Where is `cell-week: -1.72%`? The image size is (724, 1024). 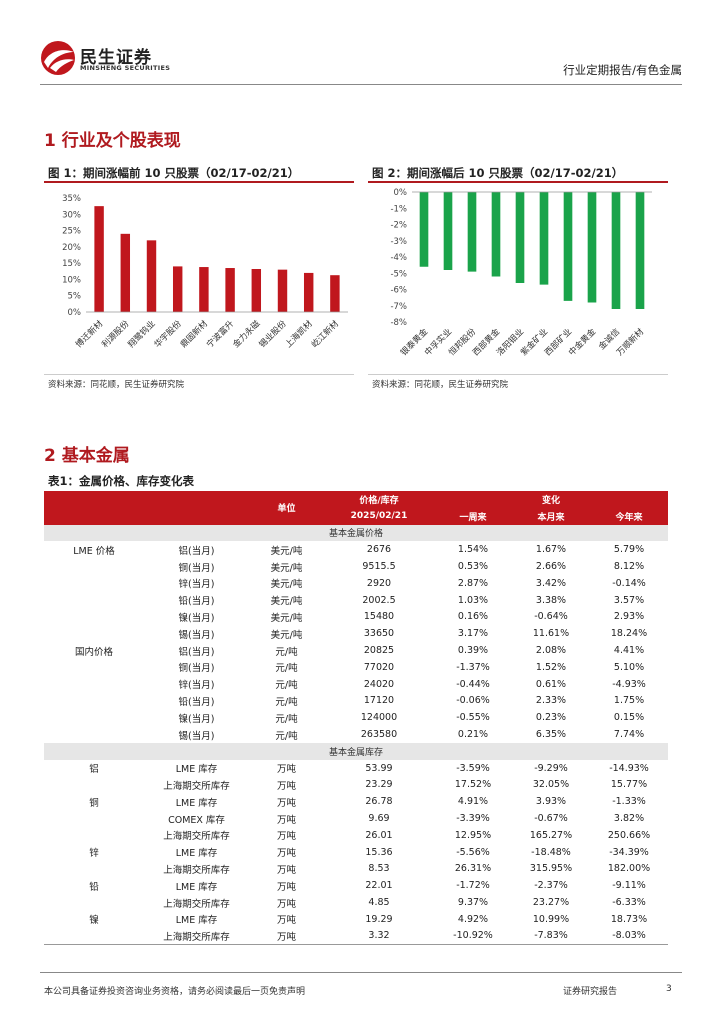 cell-week: -1.72% is located at coordinates (473, 886).